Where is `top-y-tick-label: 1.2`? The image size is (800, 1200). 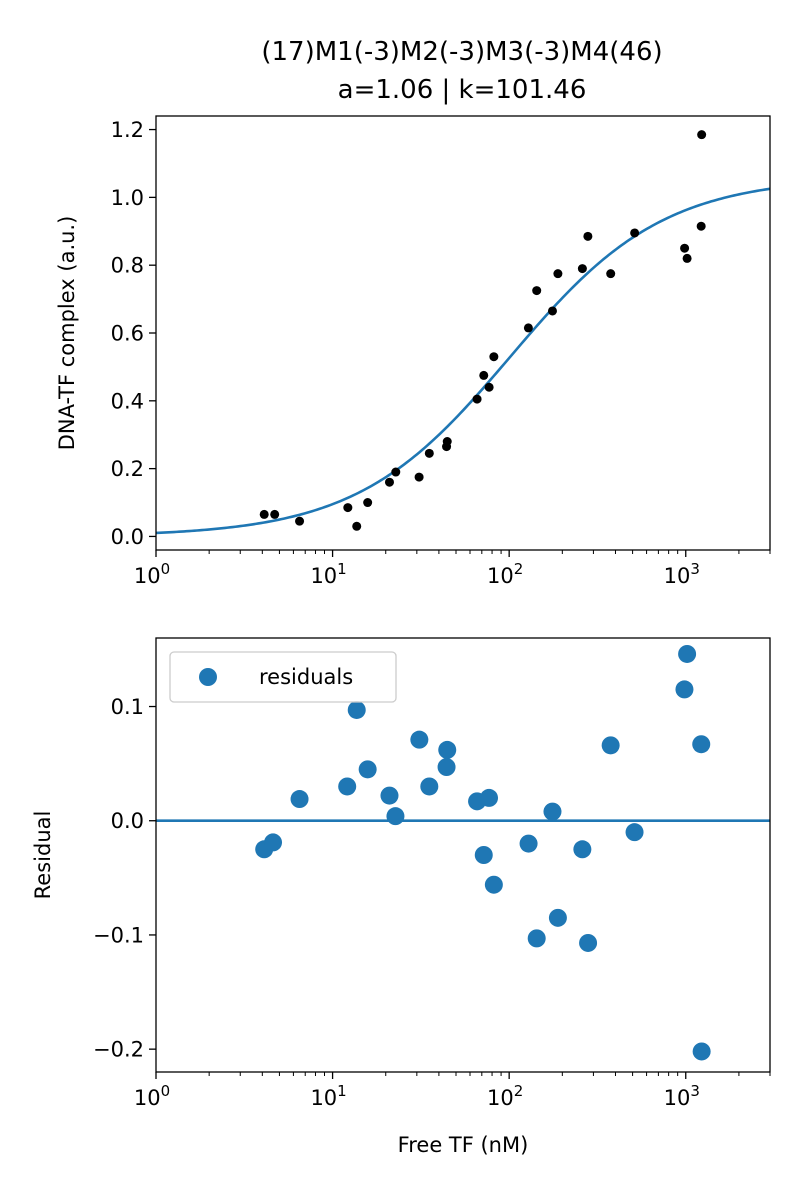 top-y-tick-label: 1.2 is located at coordinates (127, 130).